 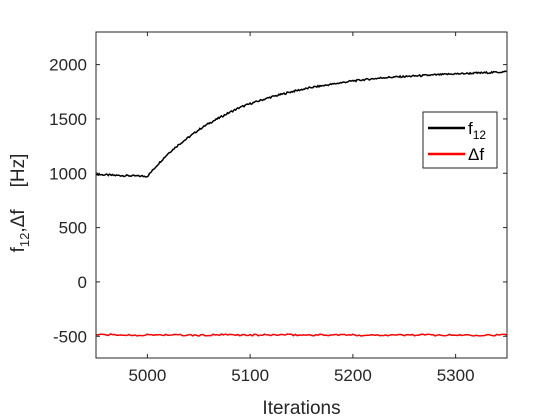 What do you see at coordinates (82, 282) in the screenshot?
I see `y-tick-label: 0` at bounding box center [82, 282].